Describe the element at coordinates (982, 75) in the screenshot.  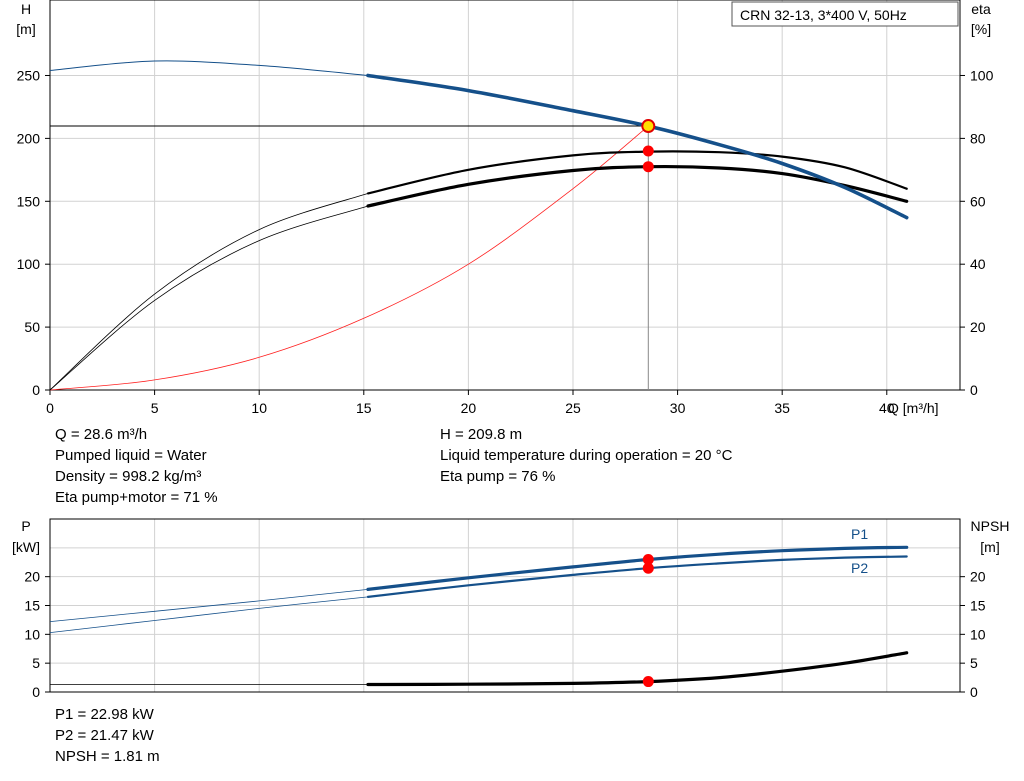
I see `top-right-tick-label: 100` at that location.